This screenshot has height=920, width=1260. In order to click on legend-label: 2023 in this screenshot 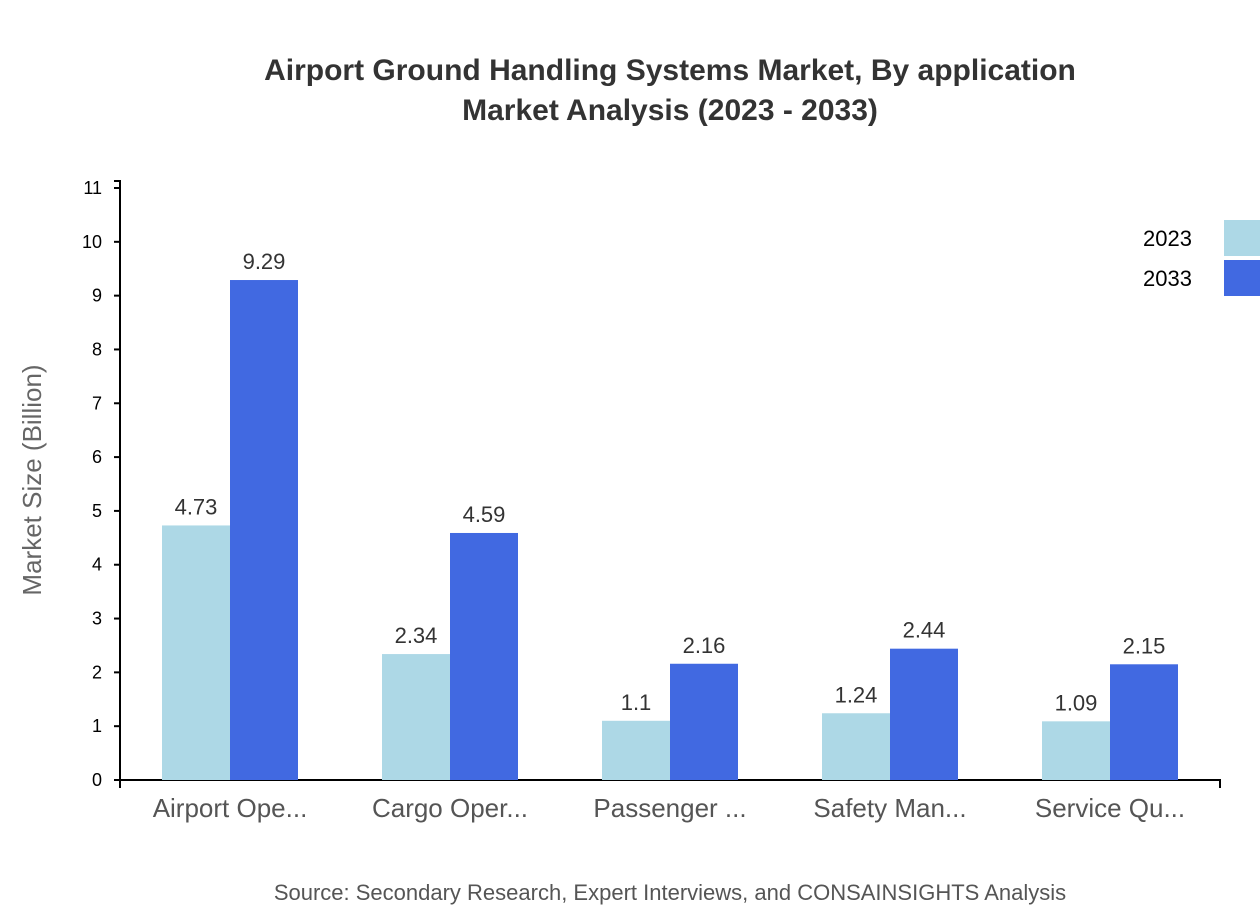, I will do `click(1167, 238)`.